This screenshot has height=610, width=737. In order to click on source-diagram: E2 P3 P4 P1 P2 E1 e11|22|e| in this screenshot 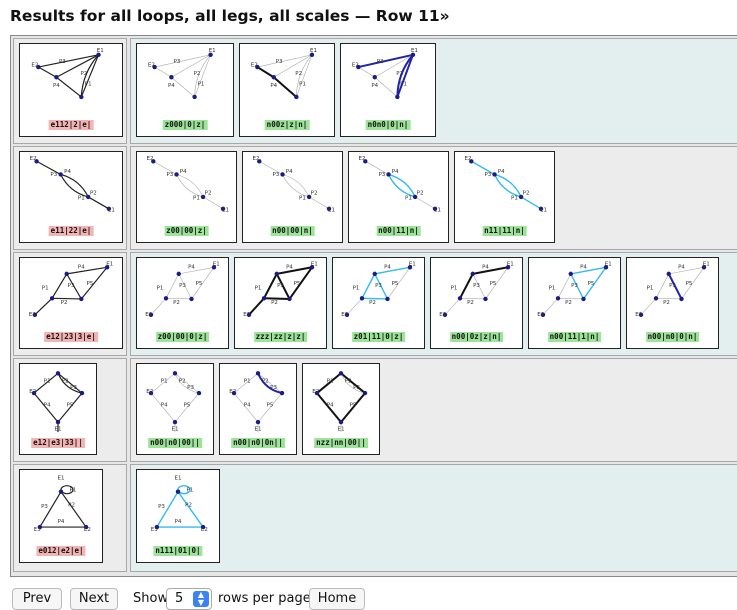, I will do `click(71, 197)`.